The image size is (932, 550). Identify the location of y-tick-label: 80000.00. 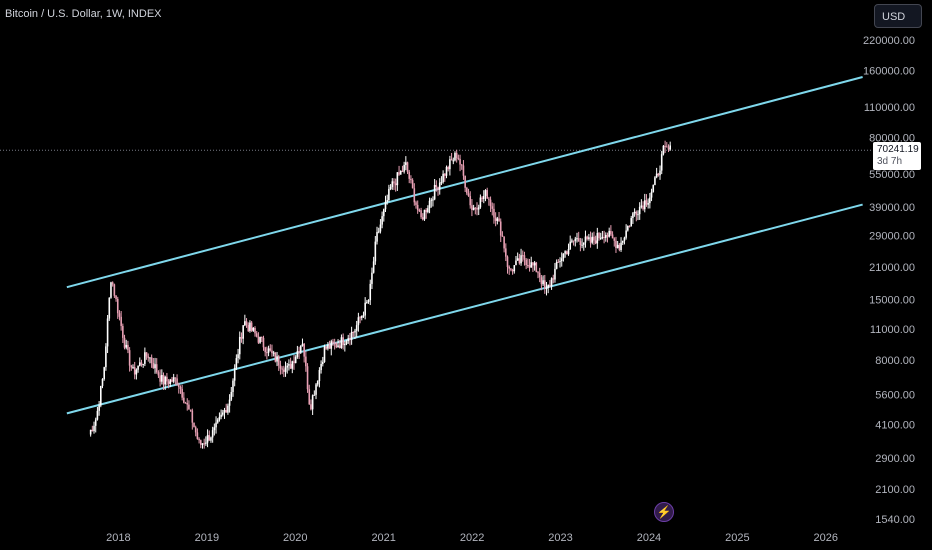
(892, 139).